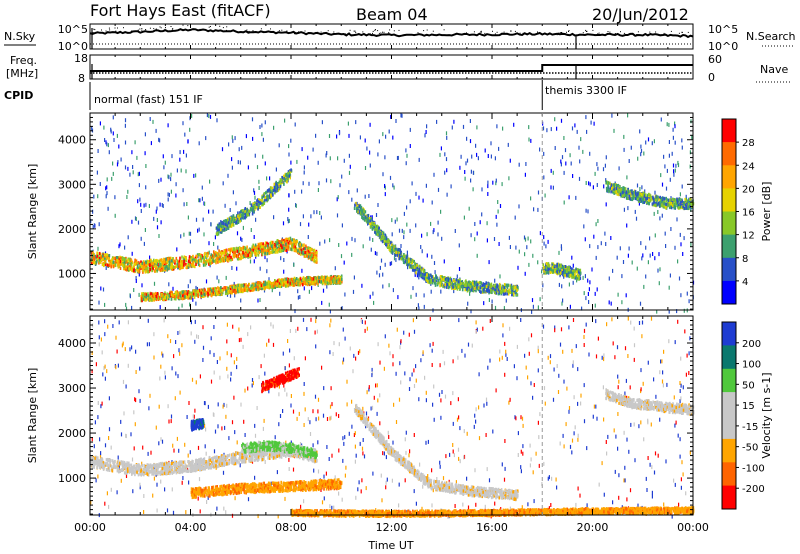 The height and width of the screenshot is (554, 800). I want to click on x-tick-label: 04:00, so click(191, 527).